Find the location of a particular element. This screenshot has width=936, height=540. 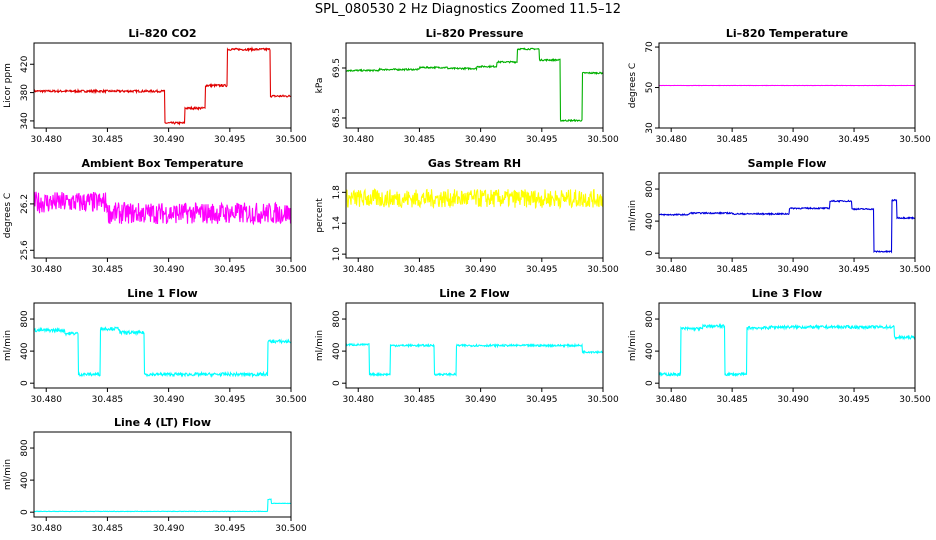

y-tick-label: 420 is located at coordinates (25, 63).